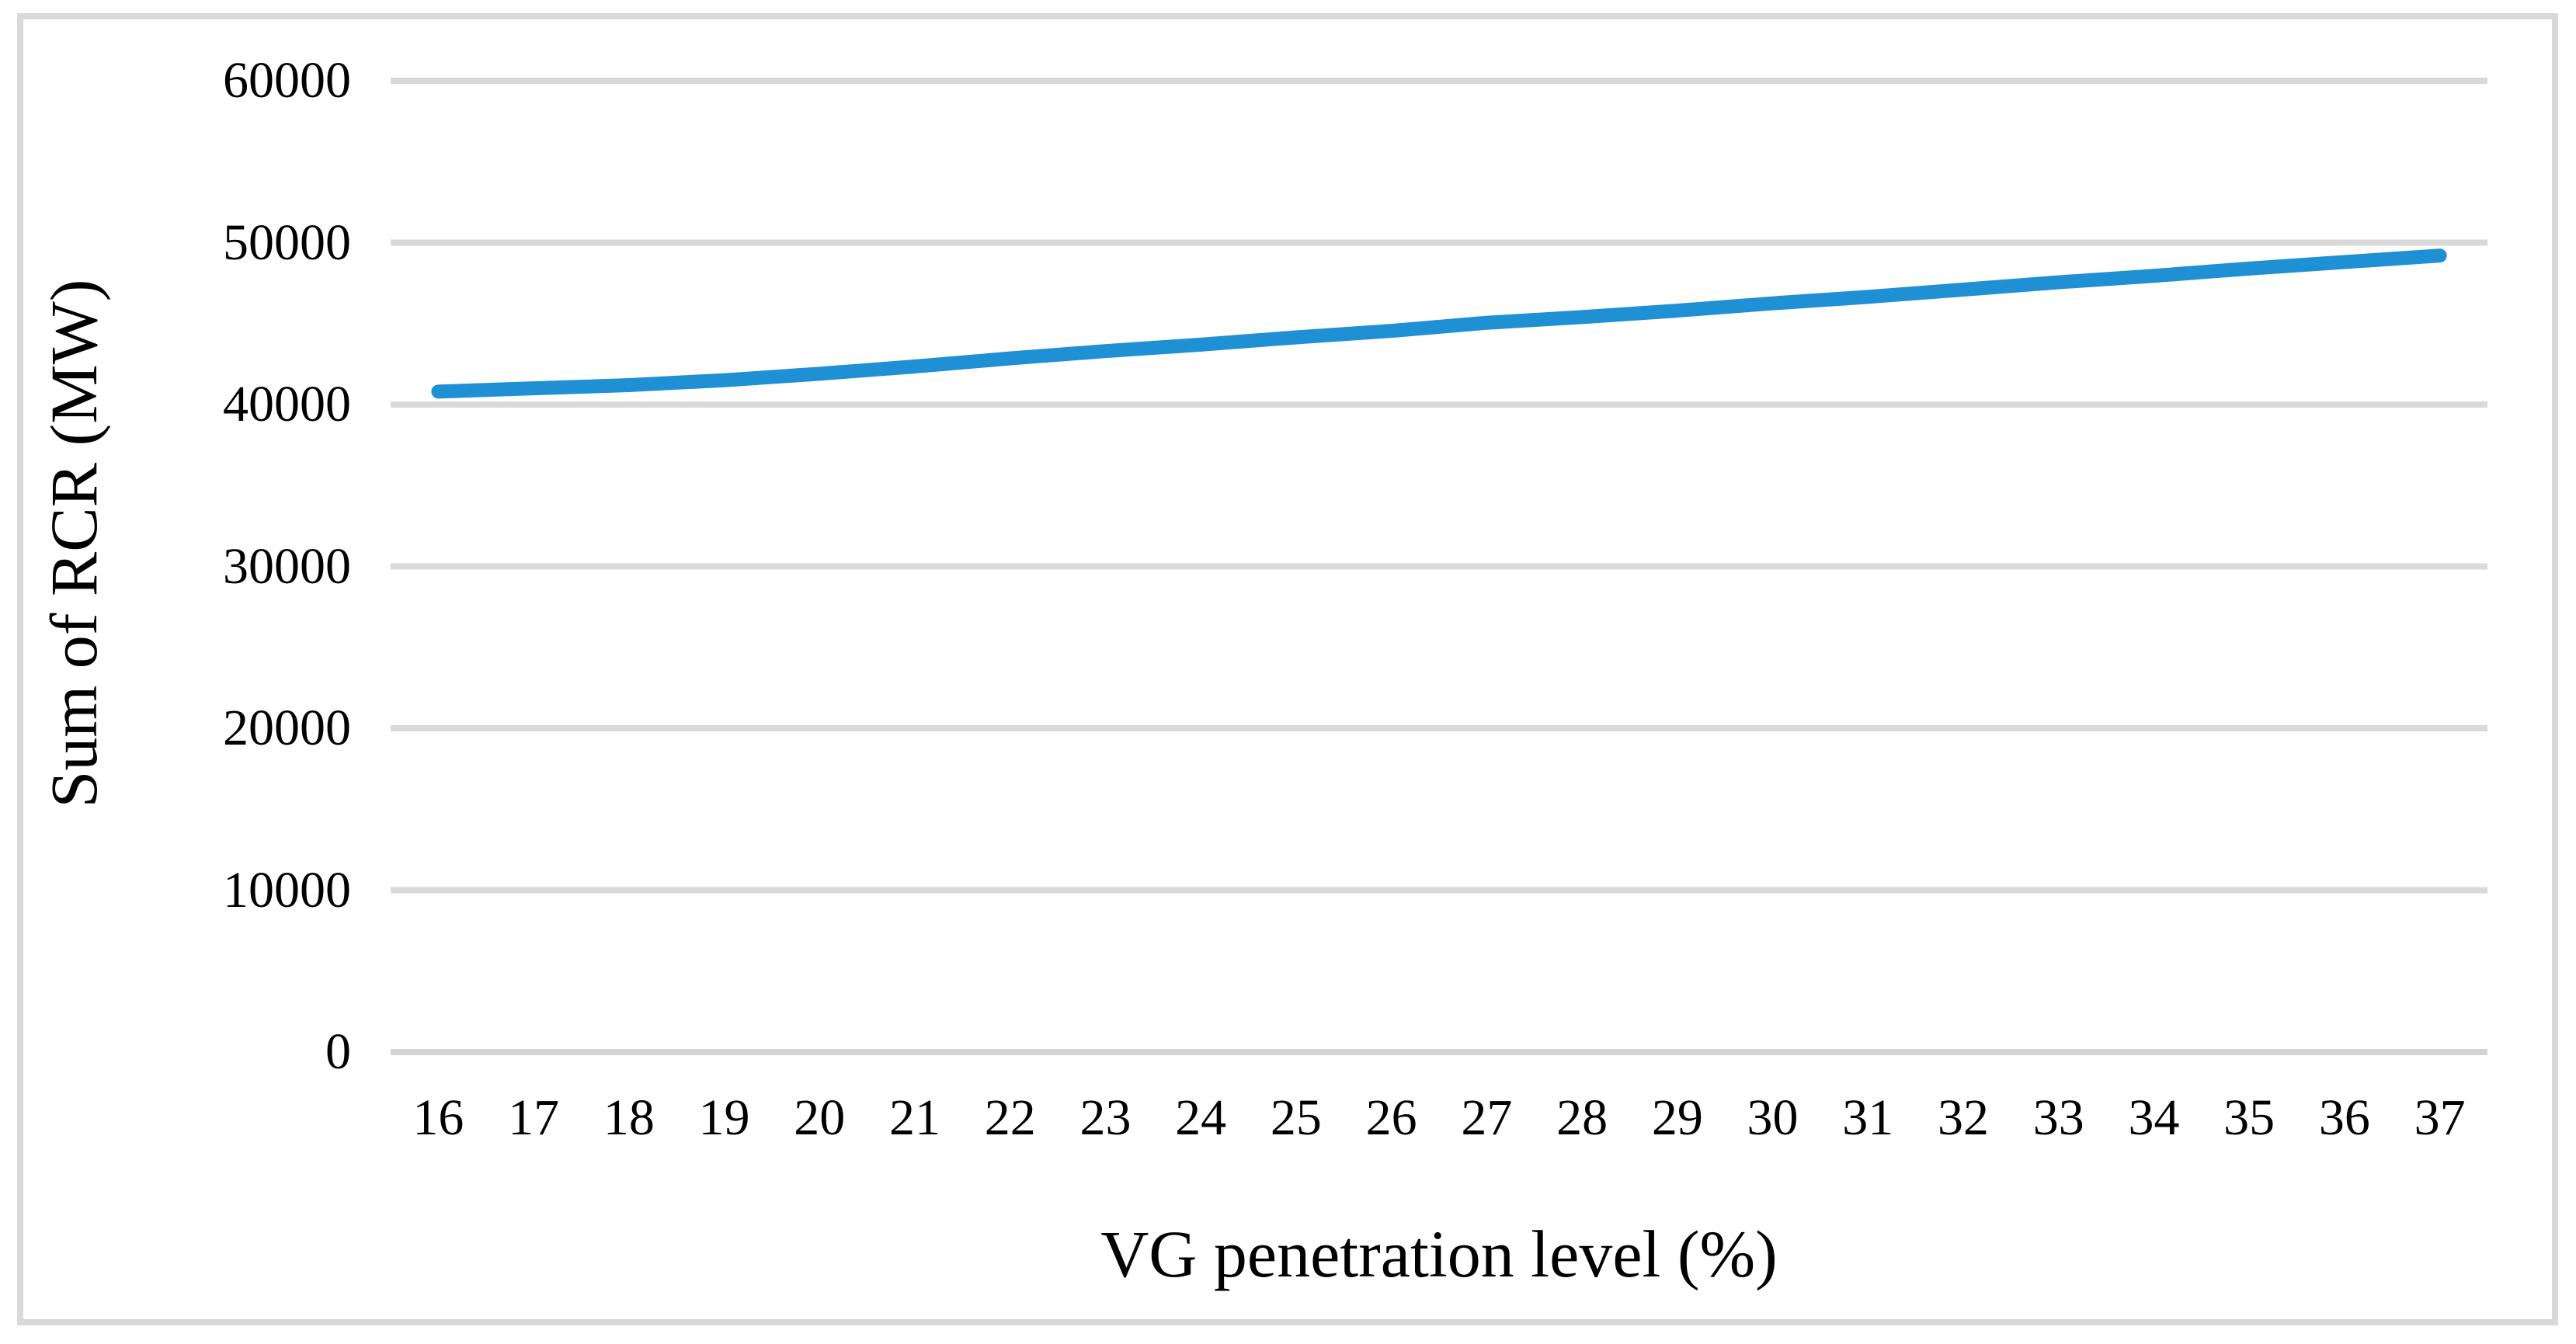  I want to click on y-tick-label: 60000, so click(287, 80).